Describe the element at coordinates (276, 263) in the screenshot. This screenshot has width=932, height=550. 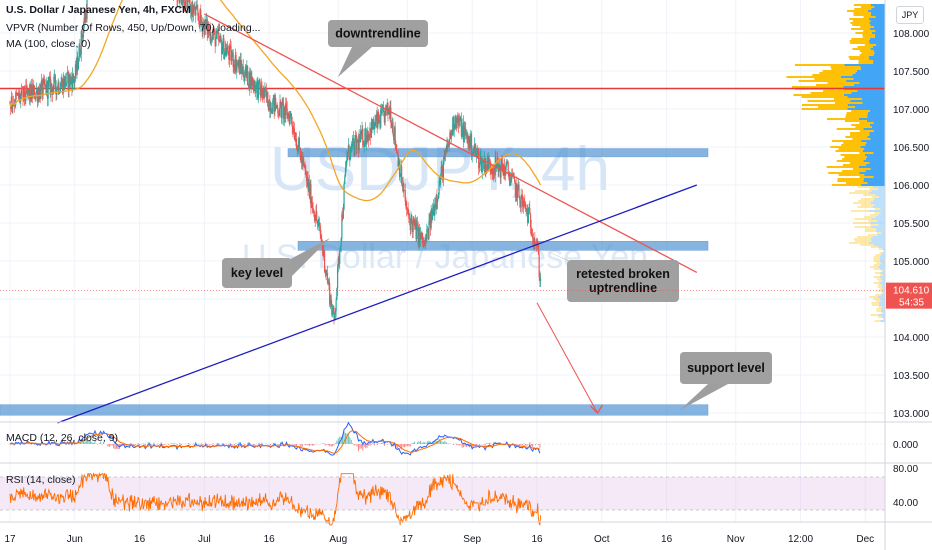
I see `callout-key-level: key level` at that location.